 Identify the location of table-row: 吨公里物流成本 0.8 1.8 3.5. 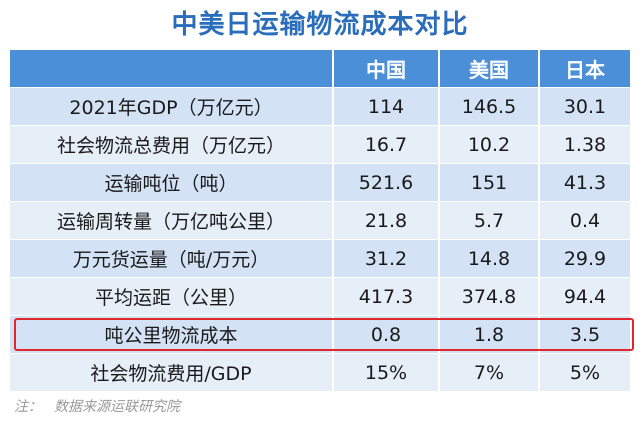
(320, 334).